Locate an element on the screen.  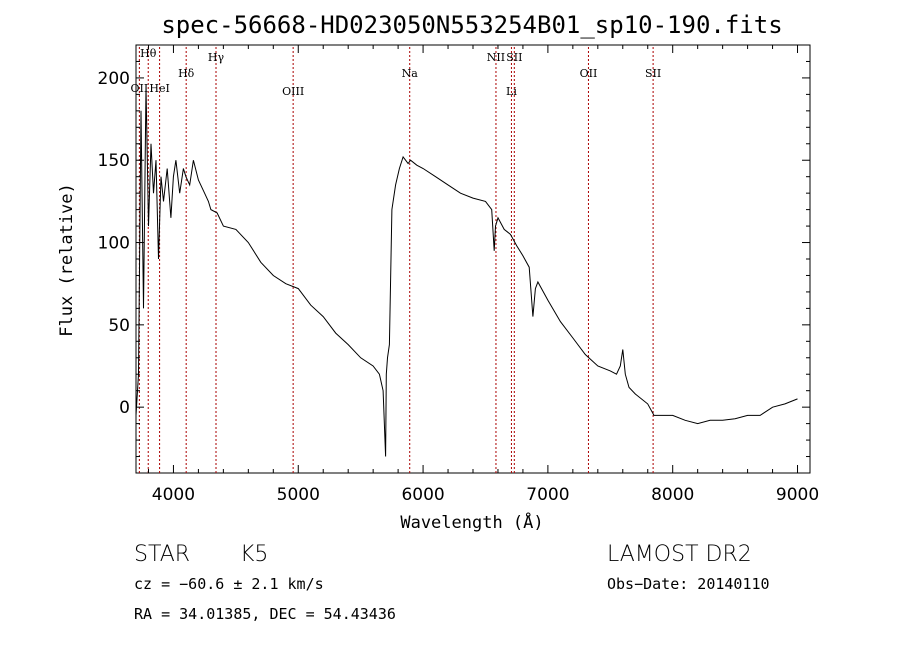
line-marker-label: Li is located at coordinates (511, 91).